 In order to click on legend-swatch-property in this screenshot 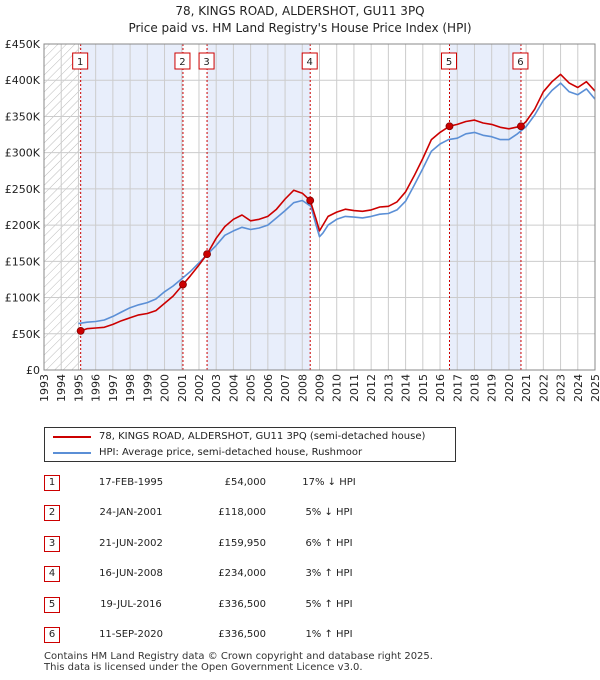, I will do `click(72, 436)`.